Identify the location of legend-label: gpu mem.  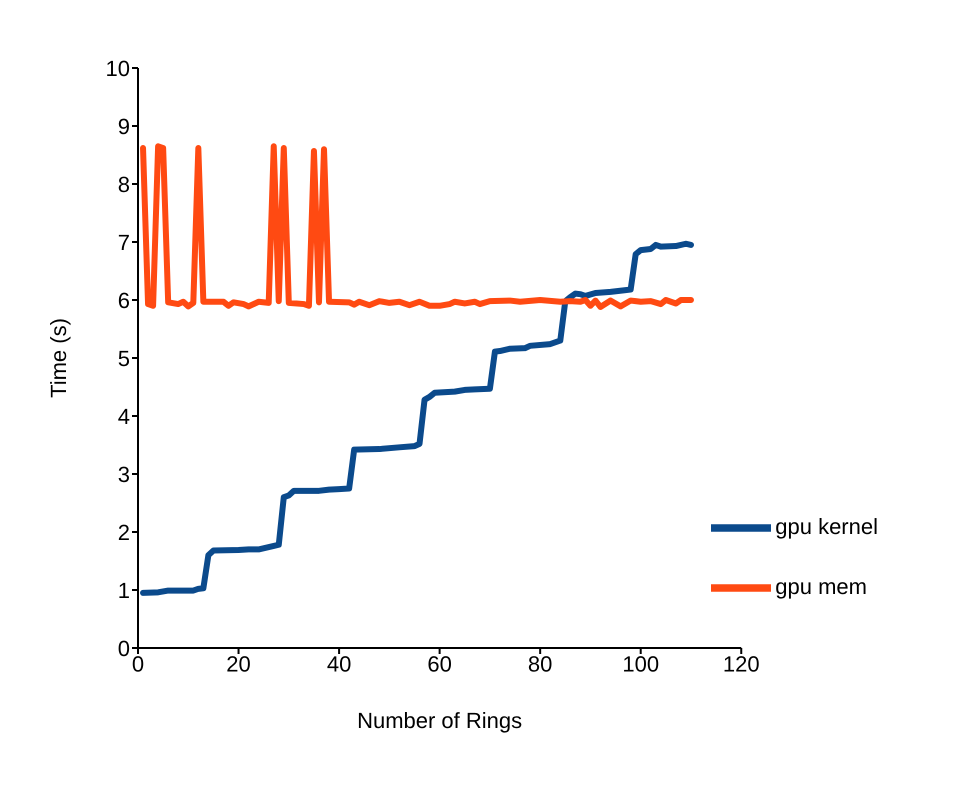
(821, 586).